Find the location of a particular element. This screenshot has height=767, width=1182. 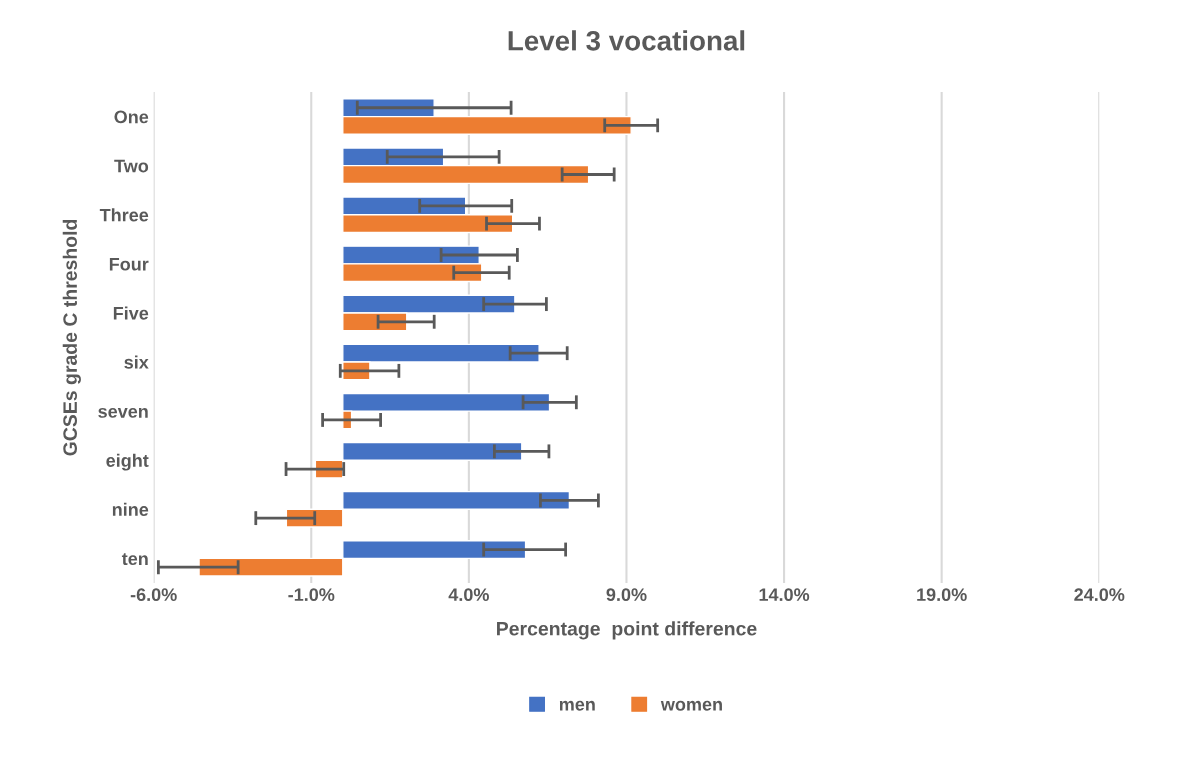

y-tick-label: Two is located at coordinates (131, 166).